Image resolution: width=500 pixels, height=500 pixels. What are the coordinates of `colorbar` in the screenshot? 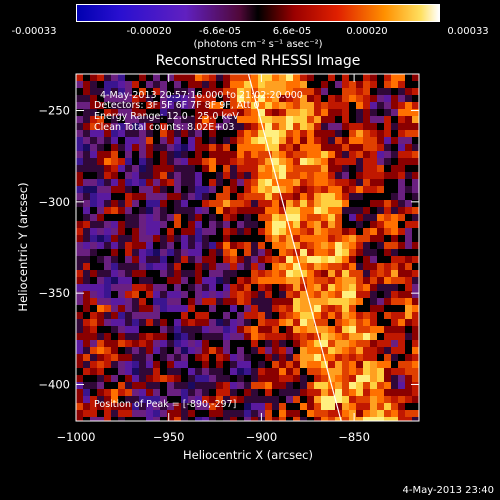 It's located at (258, 13).